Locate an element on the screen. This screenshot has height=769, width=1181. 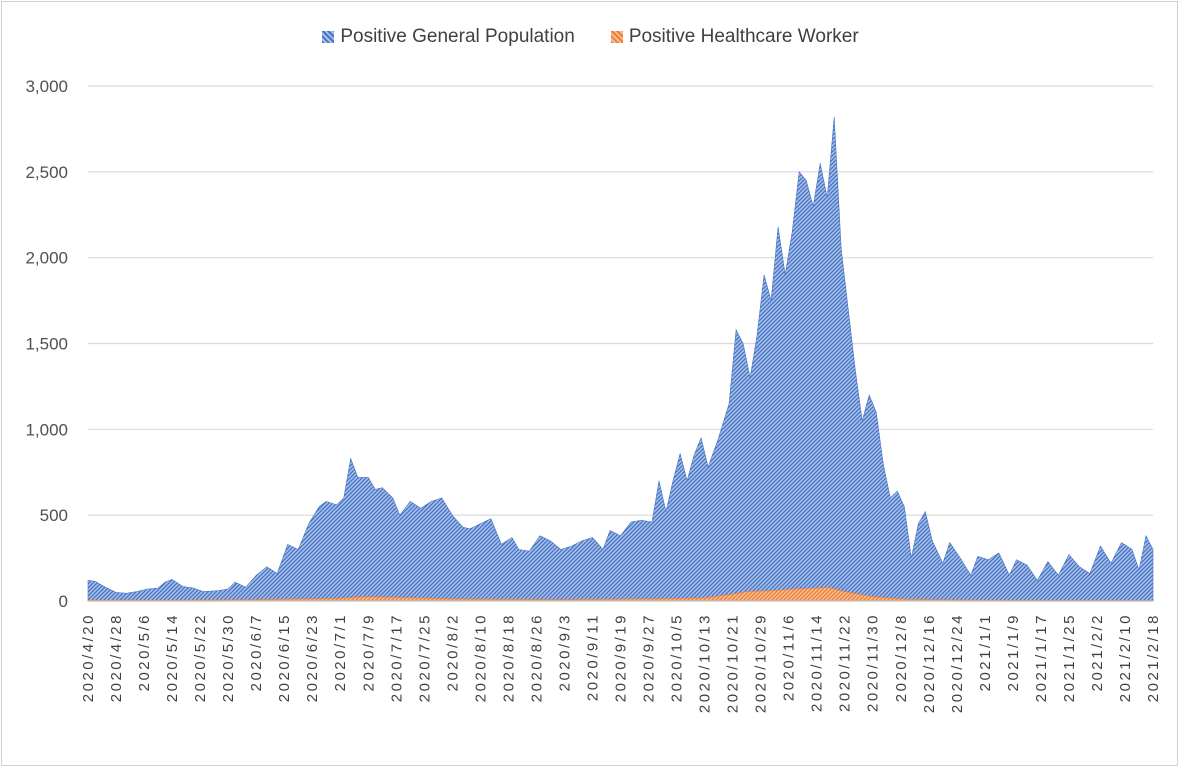
y-axis: 0 500 1,000 1,500 2,000 2,500 3,000 is located at coordinates (46, 344).